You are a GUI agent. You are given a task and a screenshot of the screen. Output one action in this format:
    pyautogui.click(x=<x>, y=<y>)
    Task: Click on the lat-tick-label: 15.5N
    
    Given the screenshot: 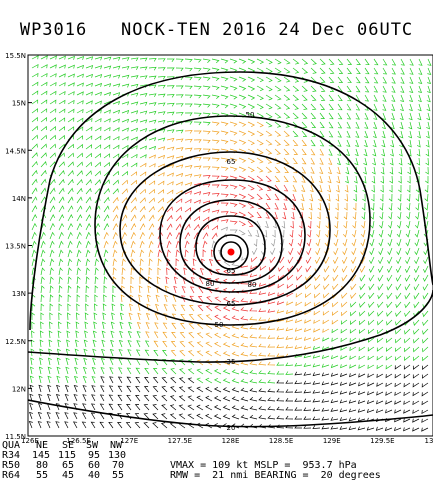 What is the action you would take?
    pyautogui.click(x=15, y=56)
    